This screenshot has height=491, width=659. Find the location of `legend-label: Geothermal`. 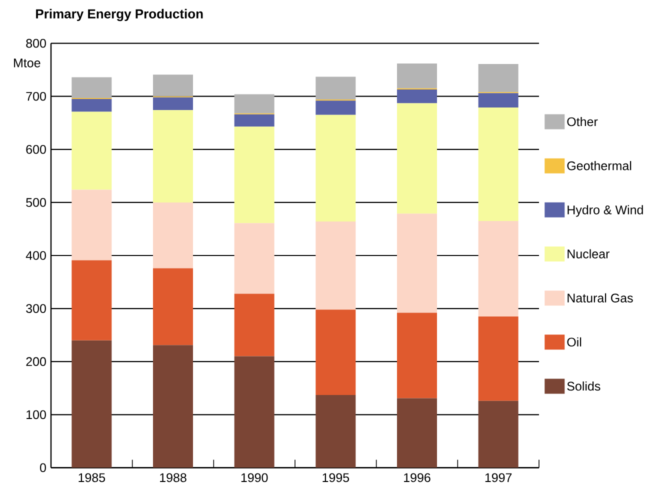

legend-label: Geothermal is located at coordinates (599, 165).